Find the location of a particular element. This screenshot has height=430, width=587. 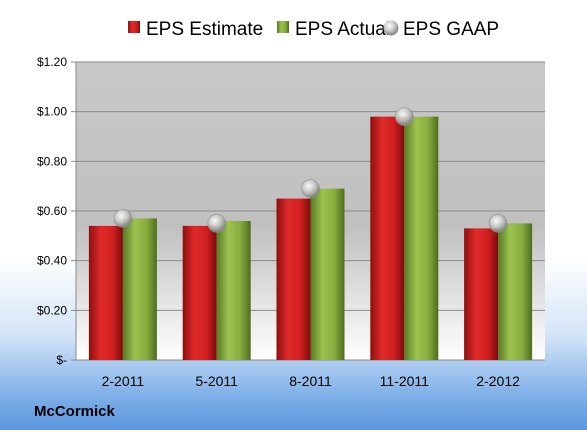

x-tick-label: 11-2011 is located at coordinates (405, 381).